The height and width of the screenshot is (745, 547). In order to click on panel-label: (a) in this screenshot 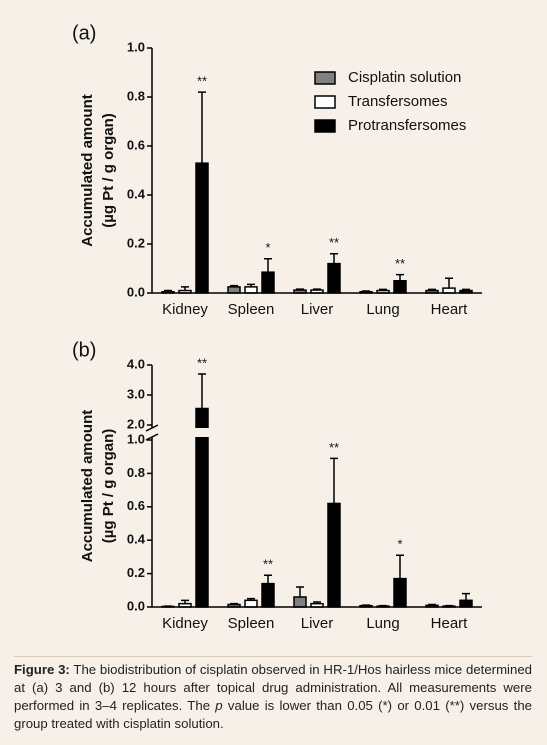, I will do `click(84, 33)`.